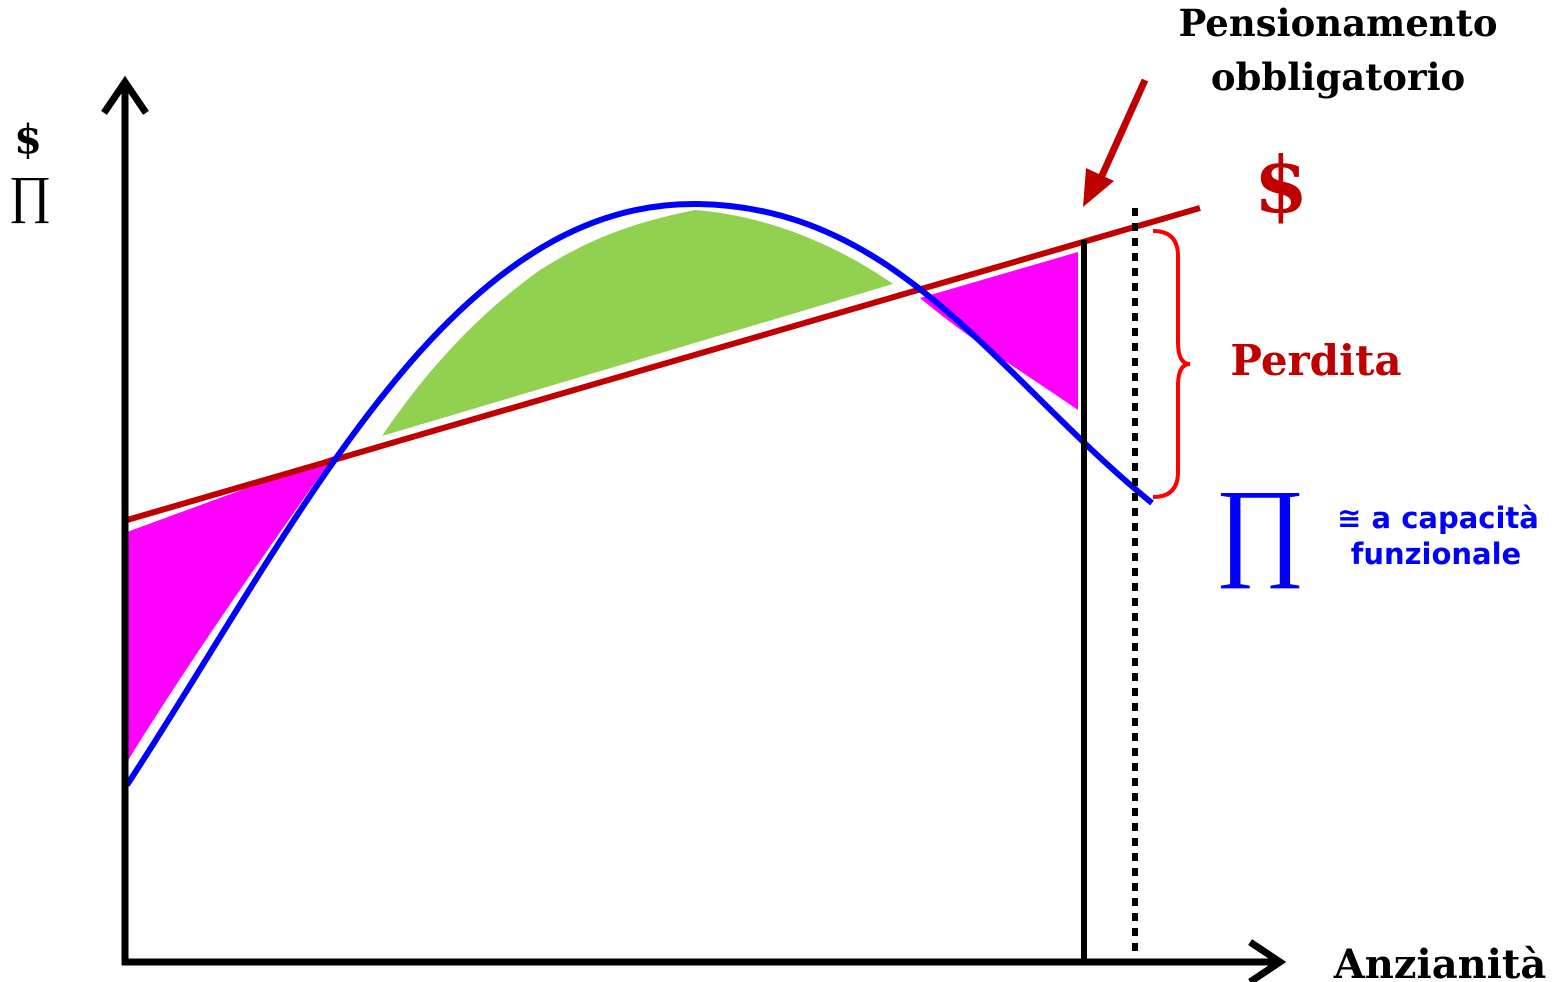  Describe the element at coordinates (1260, 528) in the screenshot. I see `pi-curve-label: ∏` at that location.